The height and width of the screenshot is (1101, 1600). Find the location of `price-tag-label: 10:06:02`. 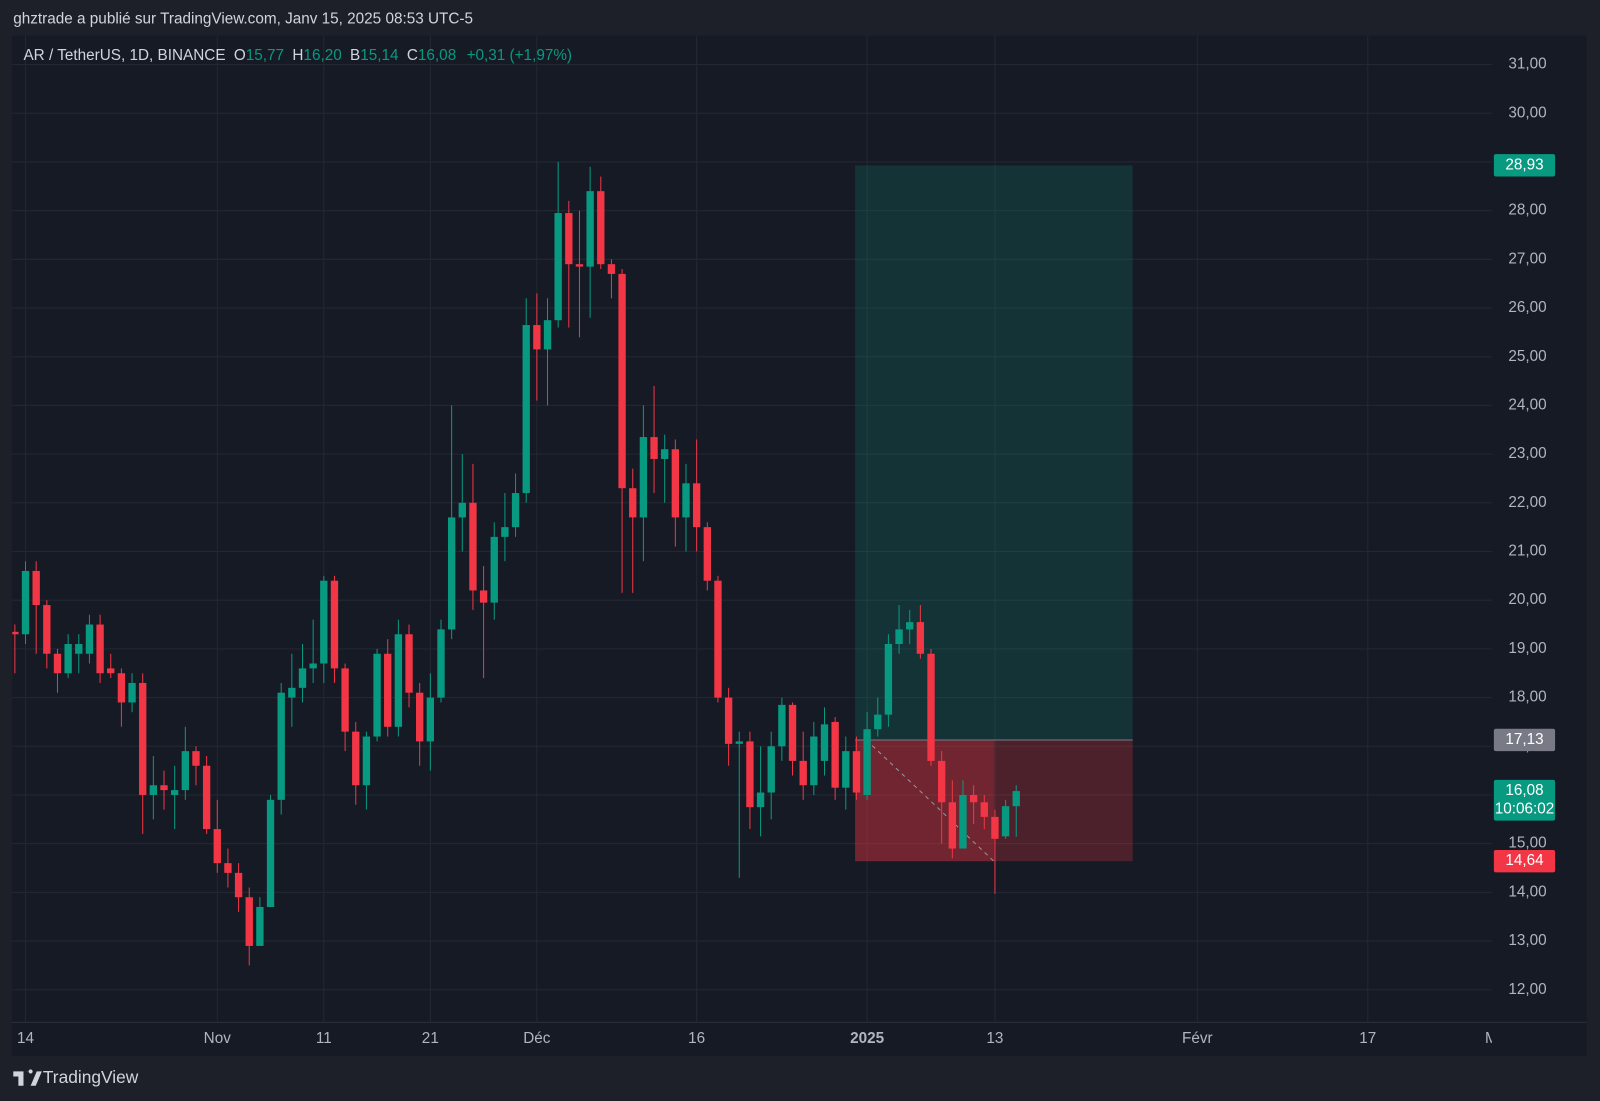

price-tag-label: 10:06:02 is located at coordinates (1525, 808).